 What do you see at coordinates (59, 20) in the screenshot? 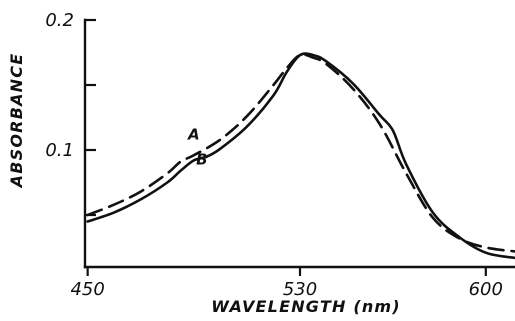
I see `y-tick-label-0.2: 0.2` at bounding box center [59, 20].